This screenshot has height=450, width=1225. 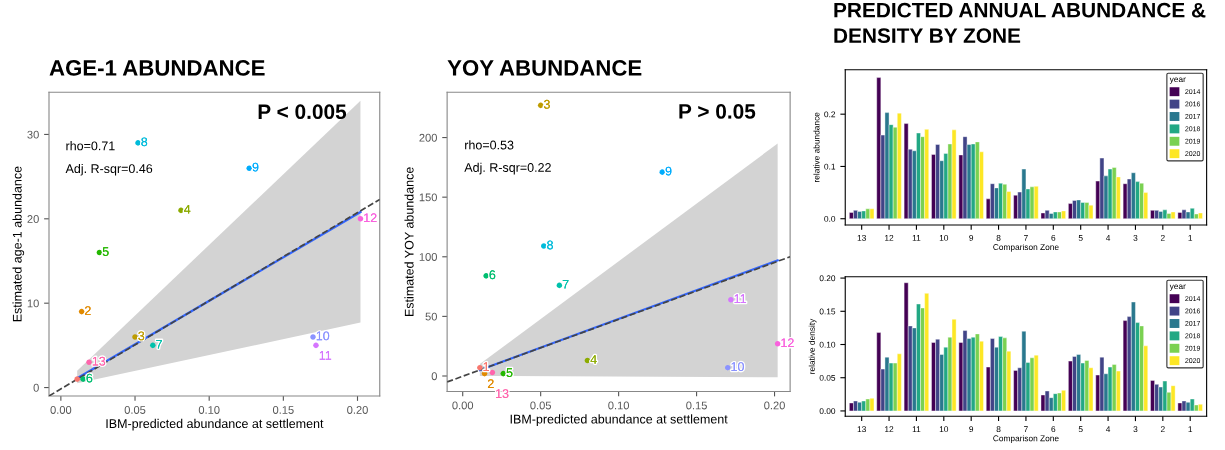 I want to click on y-tick-label: 0.10, so click(x=827, y=344).